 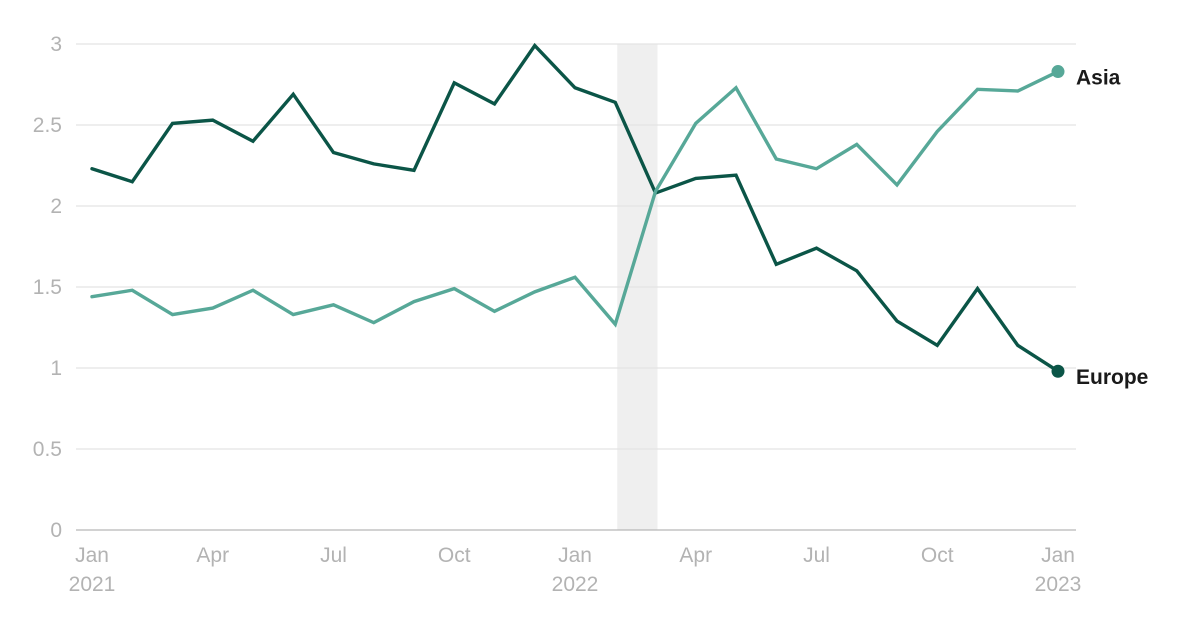 I want to click on y-tick-label: 0.5, so click(x=47, y=449).